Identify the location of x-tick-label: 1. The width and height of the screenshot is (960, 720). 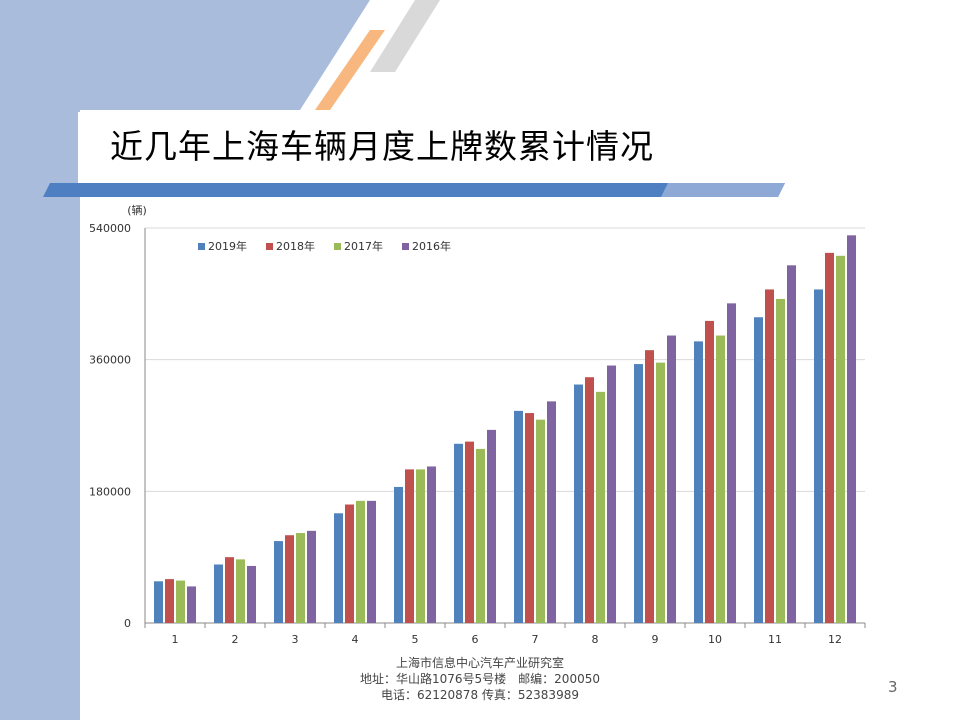
(175, 639).